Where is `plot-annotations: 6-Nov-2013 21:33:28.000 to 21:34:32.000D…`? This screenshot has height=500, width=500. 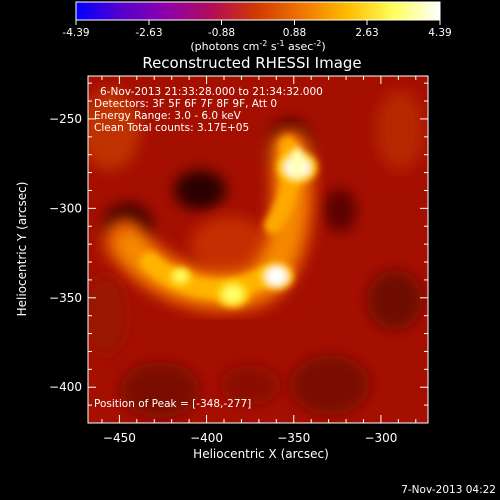
plot-annotations: 6-Nov-2013 21:33:28.000 to 21:34:32.000D… is located at coordinates (208, 110).